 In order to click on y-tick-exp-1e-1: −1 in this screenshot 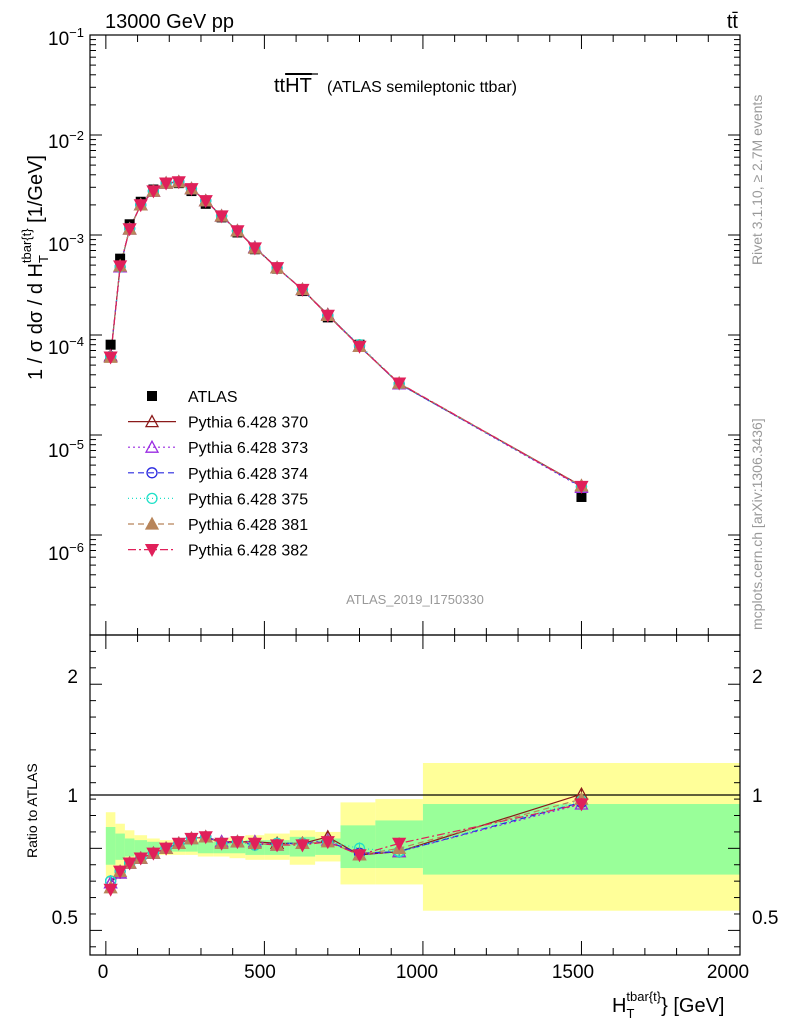, I will do `click(76, 32)`.